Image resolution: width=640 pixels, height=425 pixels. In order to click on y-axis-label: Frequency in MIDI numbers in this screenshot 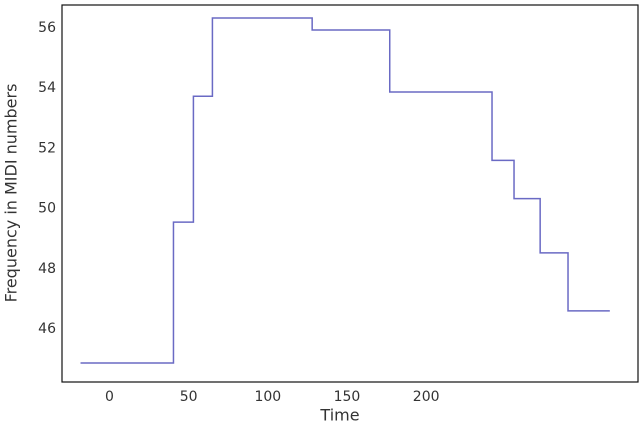, I will do `click(11, 193)`.